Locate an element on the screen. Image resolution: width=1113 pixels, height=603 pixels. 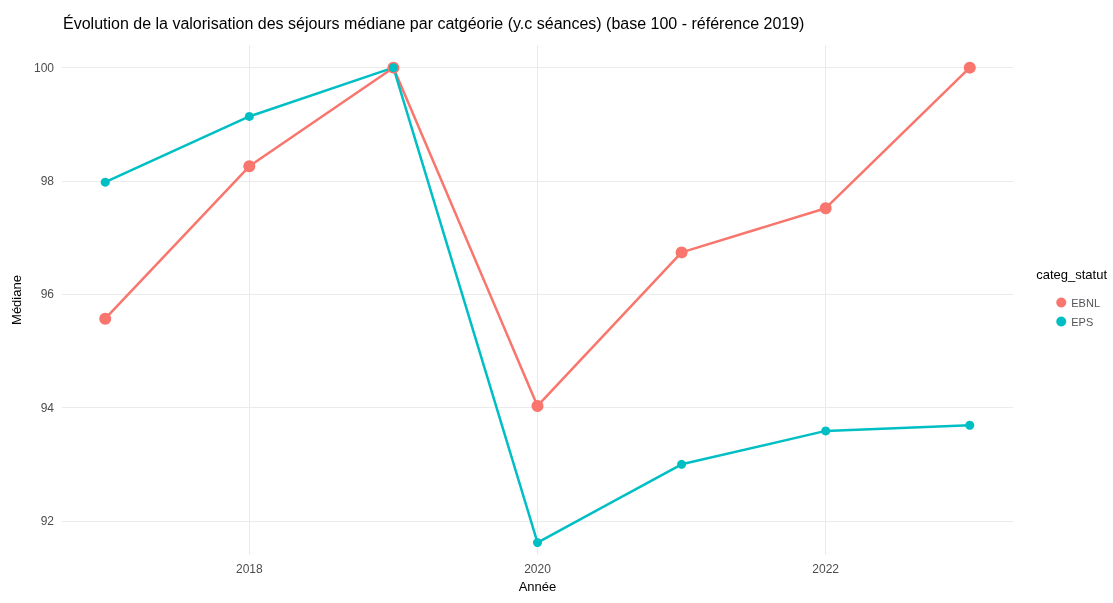
y-tick-label: 94 is located at coordinates (47, 407).